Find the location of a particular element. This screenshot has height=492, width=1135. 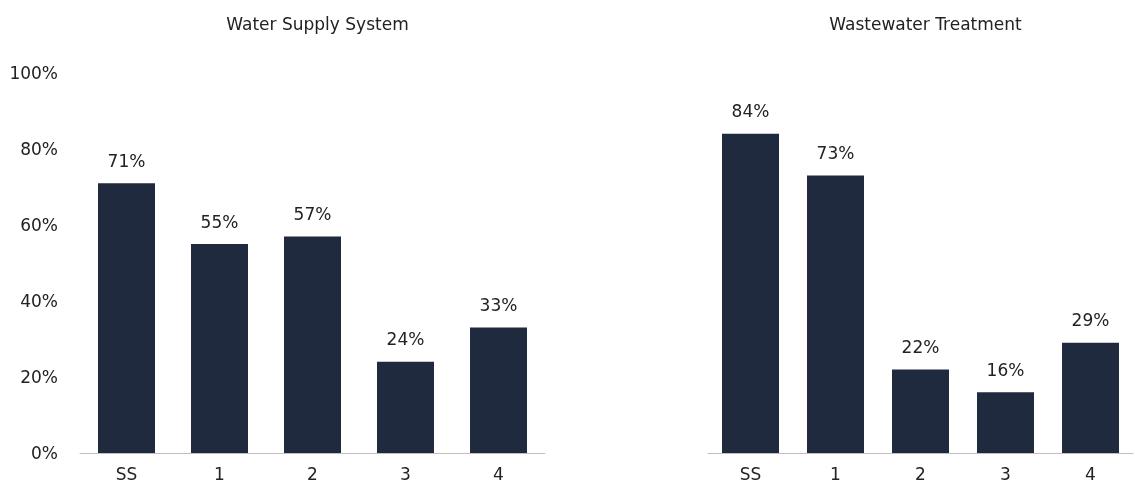

data-label: 22% is located at coordinates (920, 346).